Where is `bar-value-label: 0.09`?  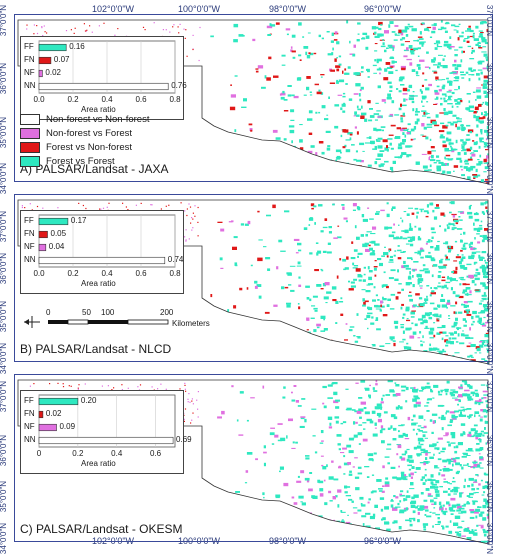 bar-value-label: 0.09 is located at coordinates (67, 426).